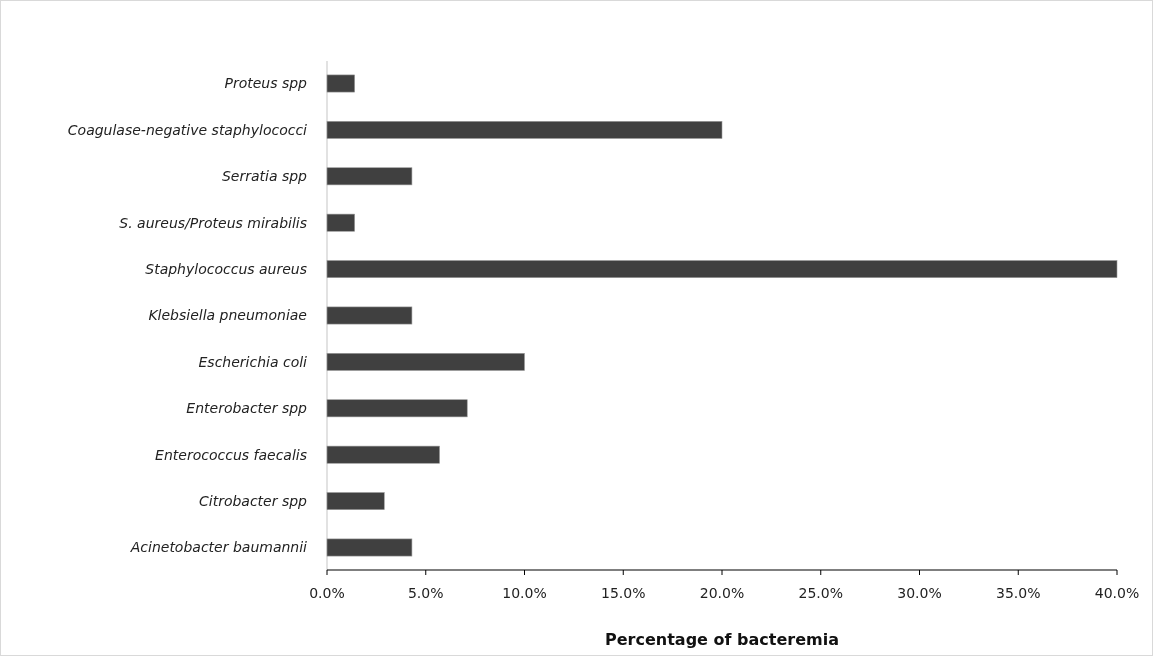  I want to click on x-tick-label: 0.0%, so click(327, 593).